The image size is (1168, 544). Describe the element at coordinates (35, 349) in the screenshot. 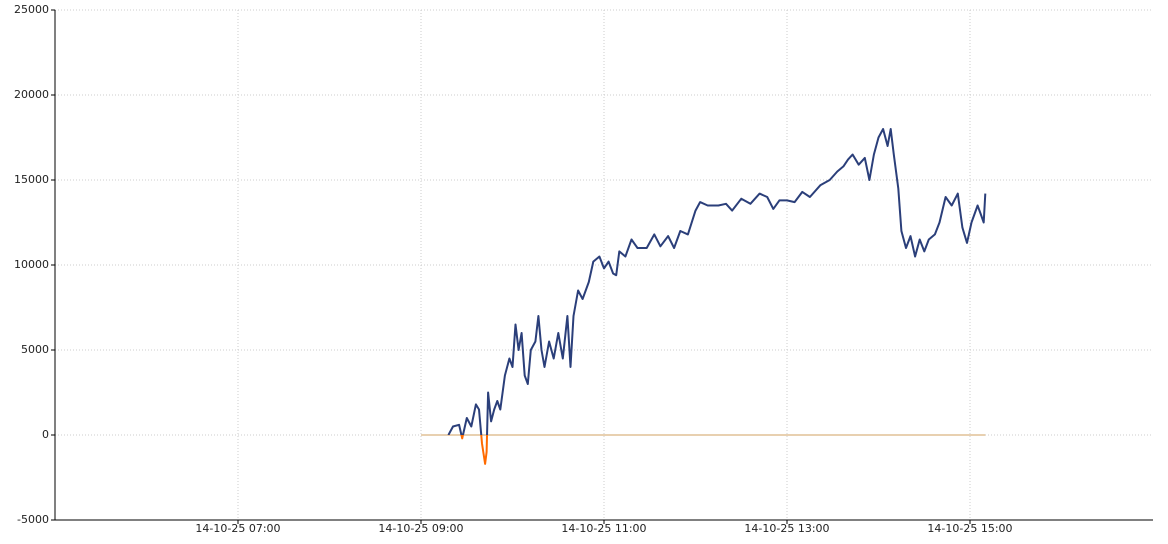

I see `y-tick-label: 5000` at that location.